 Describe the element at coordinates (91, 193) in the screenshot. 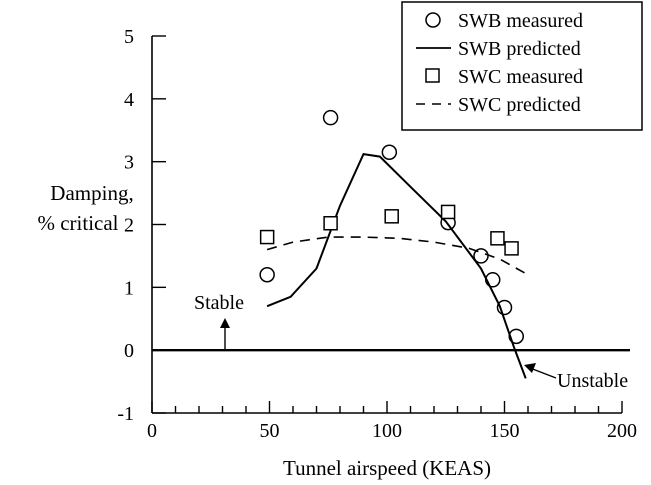

I see `y-axis-title-line1: Damping,` at that location.